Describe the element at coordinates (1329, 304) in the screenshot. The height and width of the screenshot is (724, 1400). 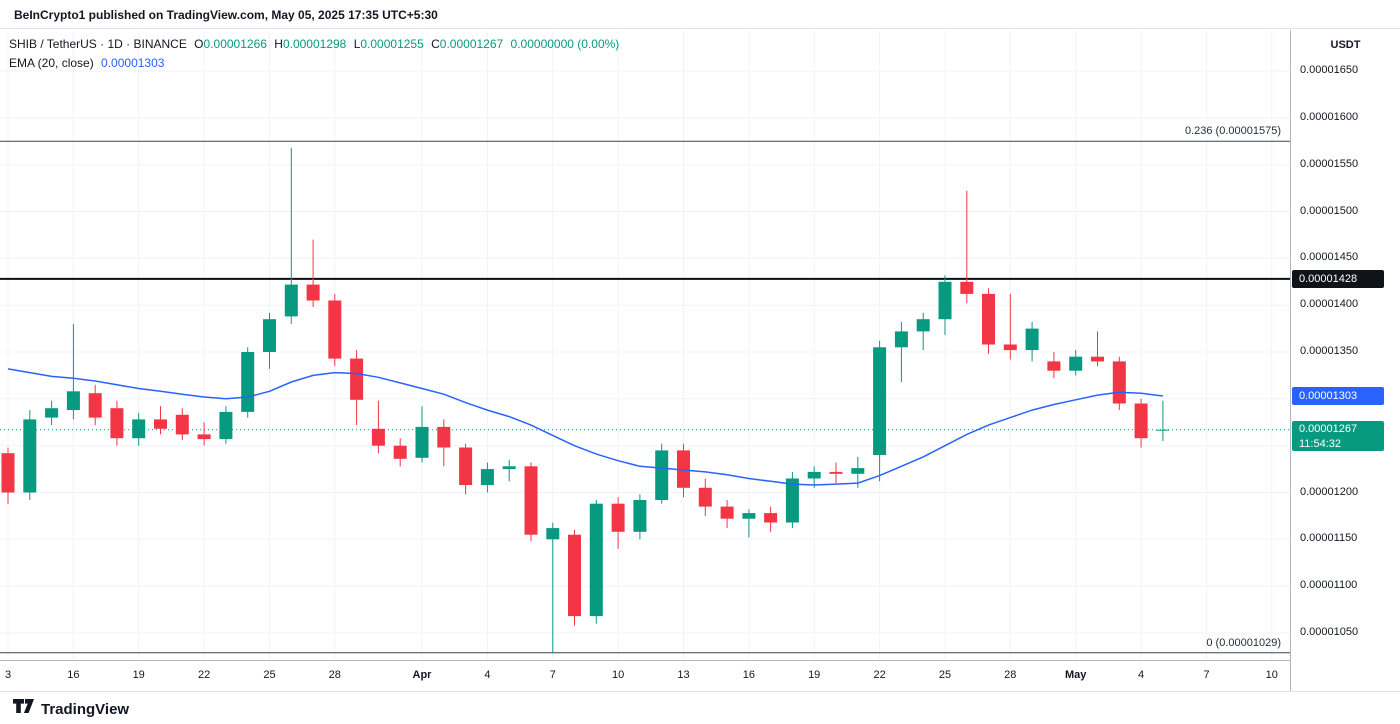
I see `price-tick-label: 0.00001400` at that location.